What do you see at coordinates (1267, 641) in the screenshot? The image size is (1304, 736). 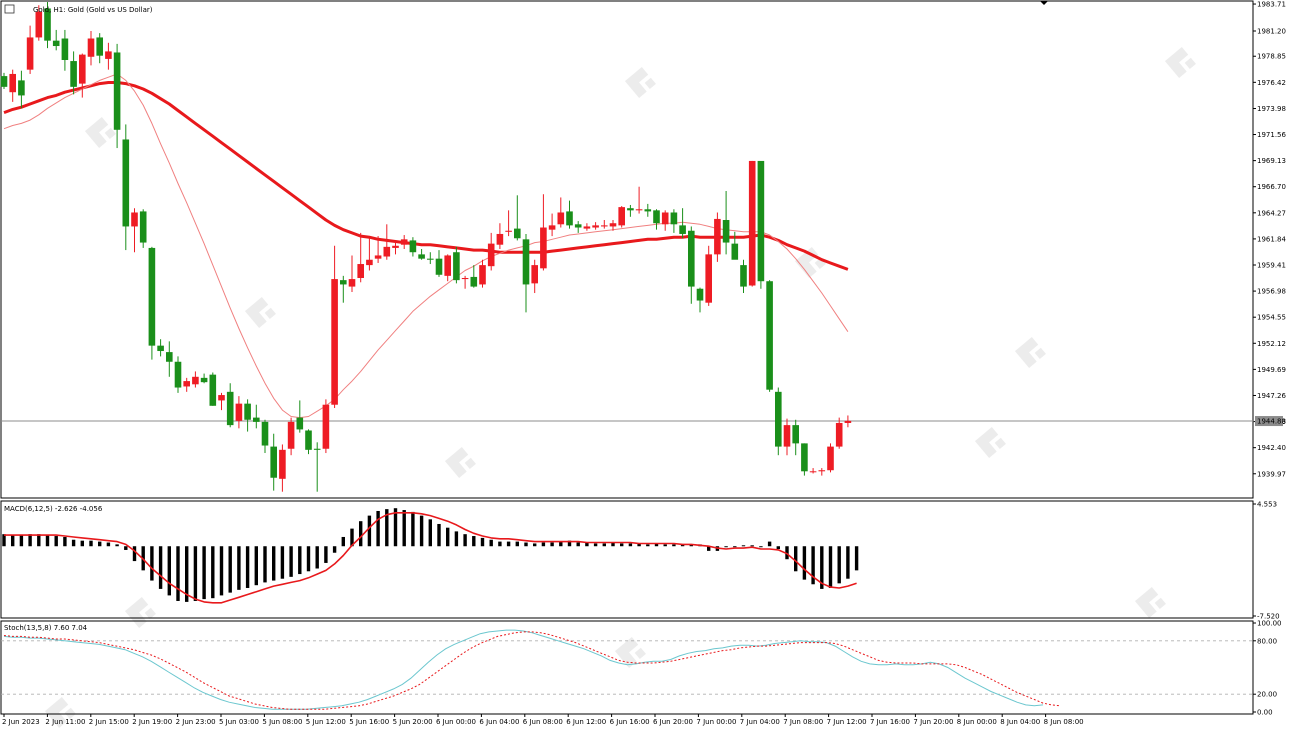 I see `stoch-tick-label: 80.00` at bounding box center [1267, 641].